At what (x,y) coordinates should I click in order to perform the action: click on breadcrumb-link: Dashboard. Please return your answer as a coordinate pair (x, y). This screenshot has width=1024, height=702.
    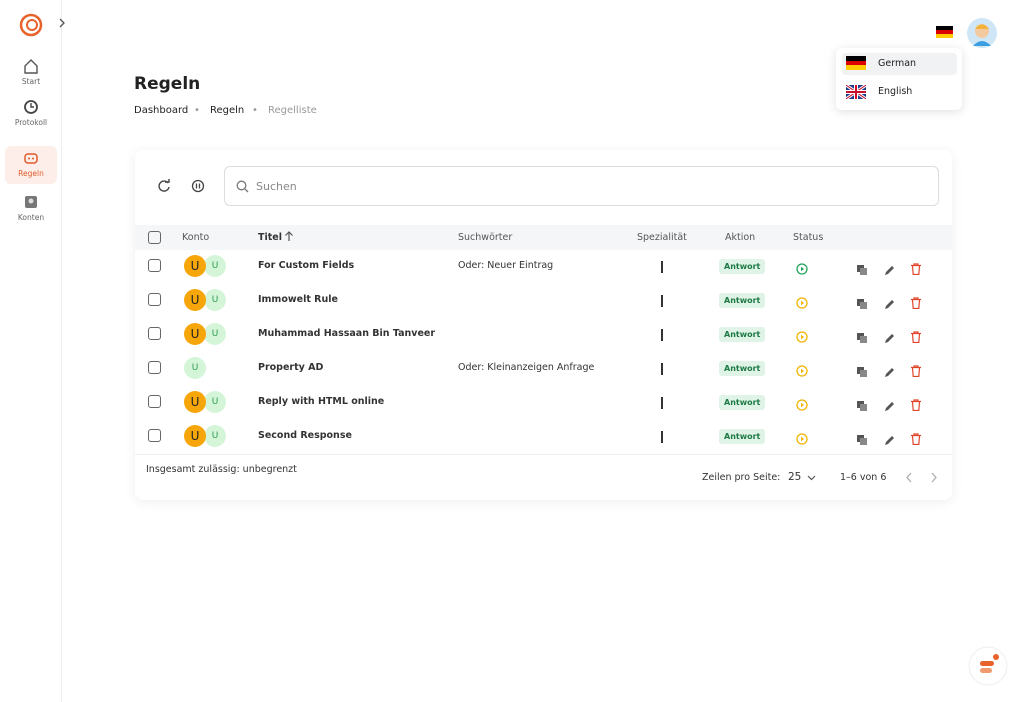
    Looking at the image, I should click on (161, 110).